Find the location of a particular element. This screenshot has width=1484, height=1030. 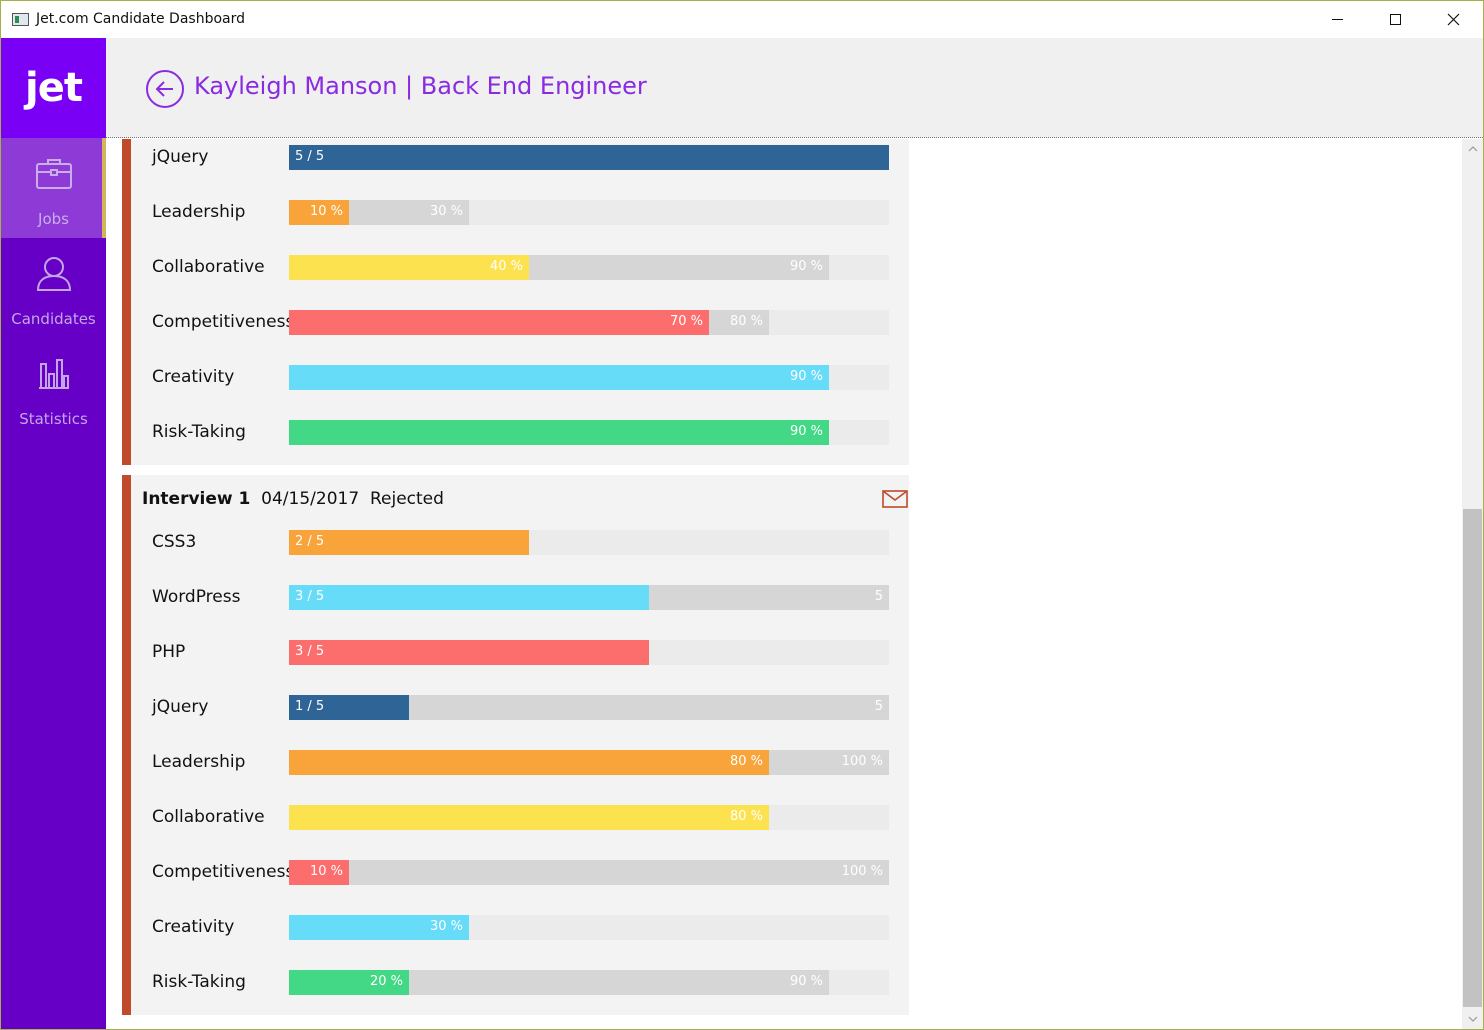

rating-fill-bar: 40 % is located at coordinates (409, 267).